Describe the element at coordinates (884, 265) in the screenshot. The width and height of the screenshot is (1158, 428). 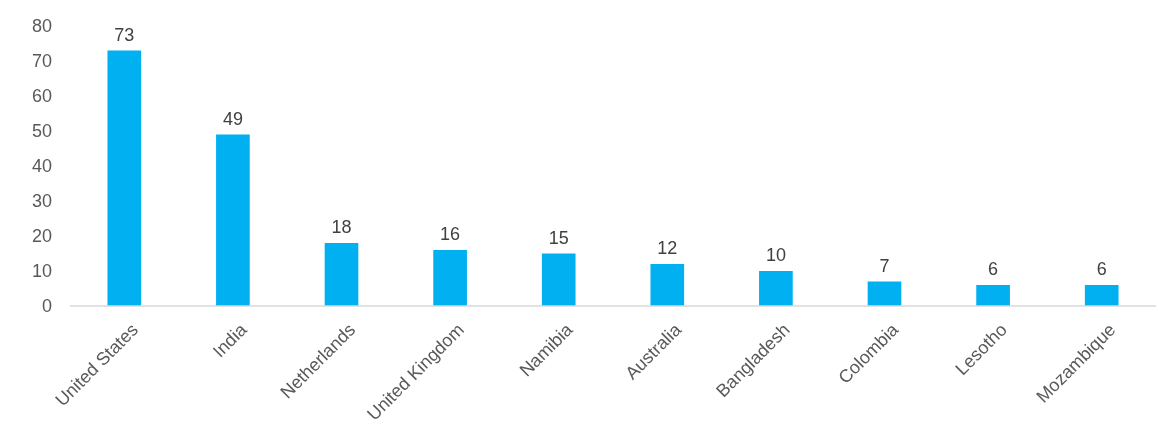
I see `data-label: 7` at that location.